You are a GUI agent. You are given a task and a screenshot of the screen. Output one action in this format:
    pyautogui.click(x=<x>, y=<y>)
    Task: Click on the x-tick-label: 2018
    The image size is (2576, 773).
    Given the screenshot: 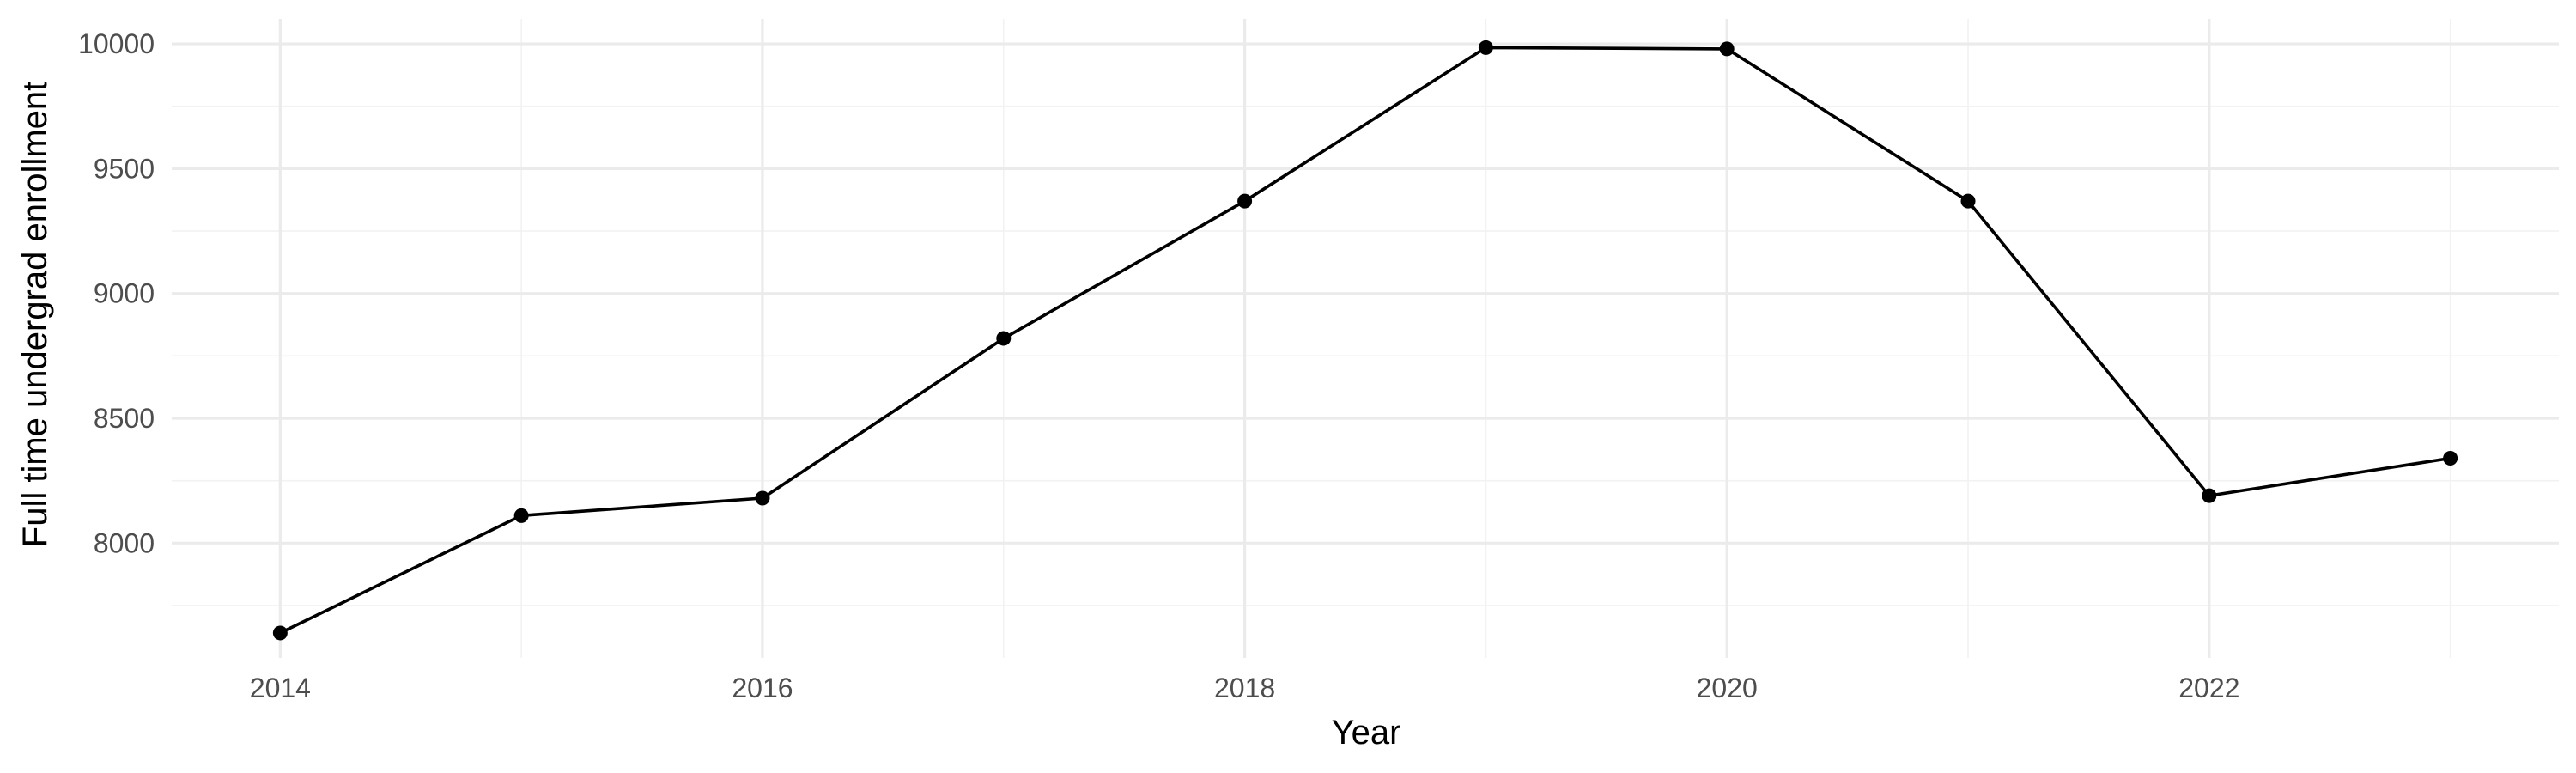 What is the action you would take?
    pyautogui.click(x=1244, y=688)
    